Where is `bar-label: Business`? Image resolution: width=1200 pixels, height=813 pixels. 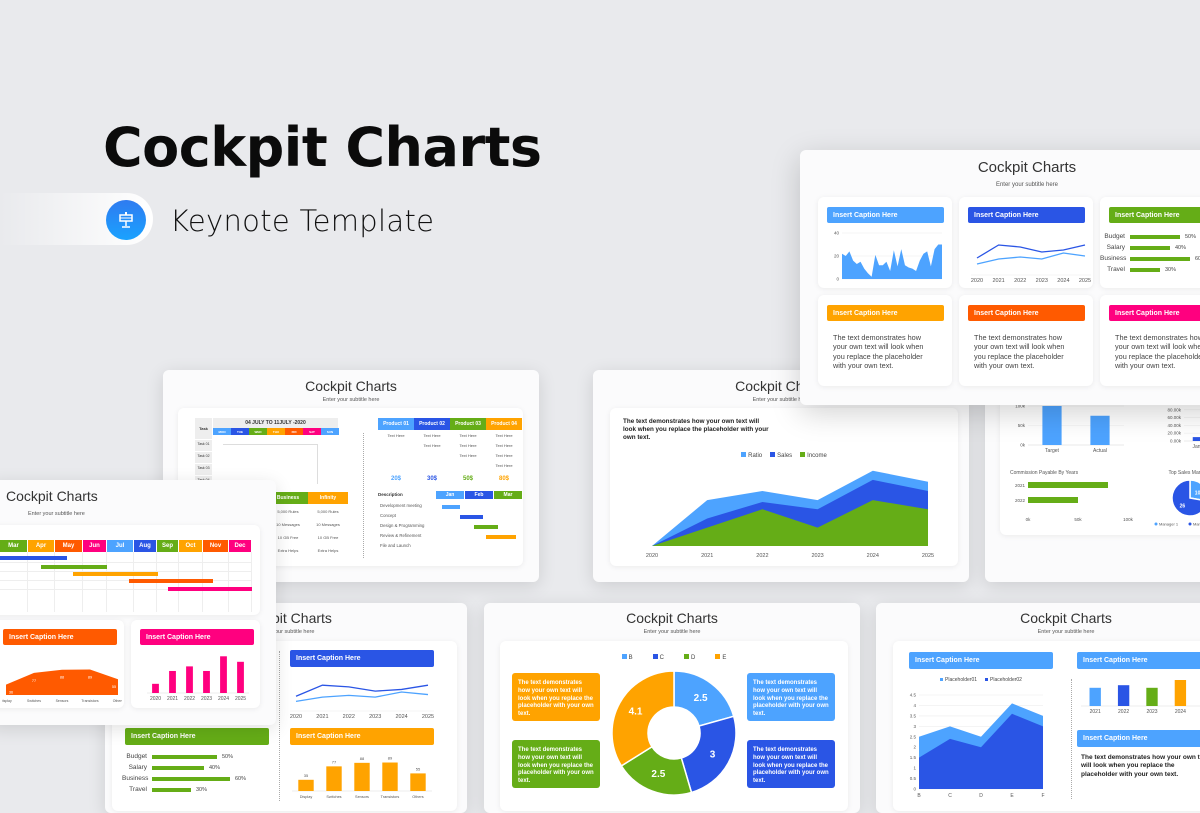
bar-label: Business is located at coordinates (1113, 258).